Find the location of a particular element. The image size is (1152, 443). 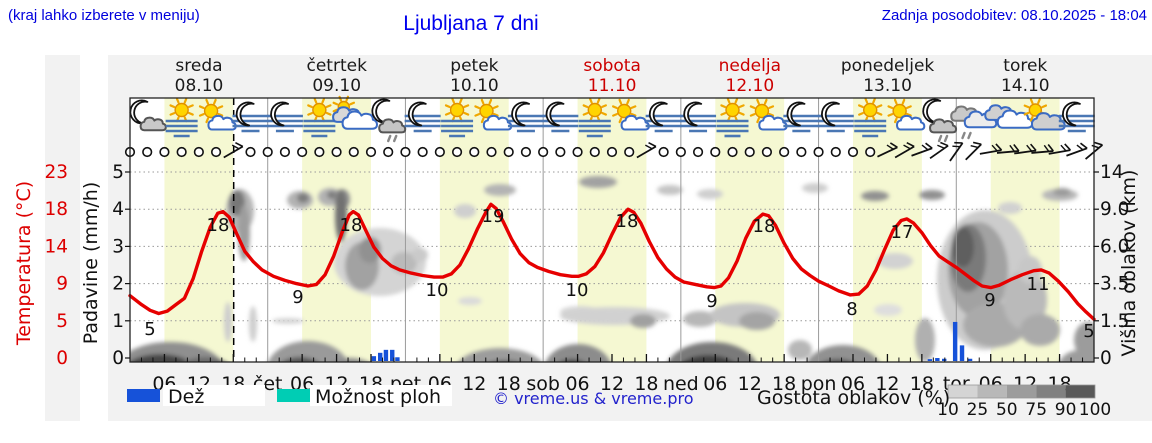

day-name: petek is located at coordinates (474, 66).